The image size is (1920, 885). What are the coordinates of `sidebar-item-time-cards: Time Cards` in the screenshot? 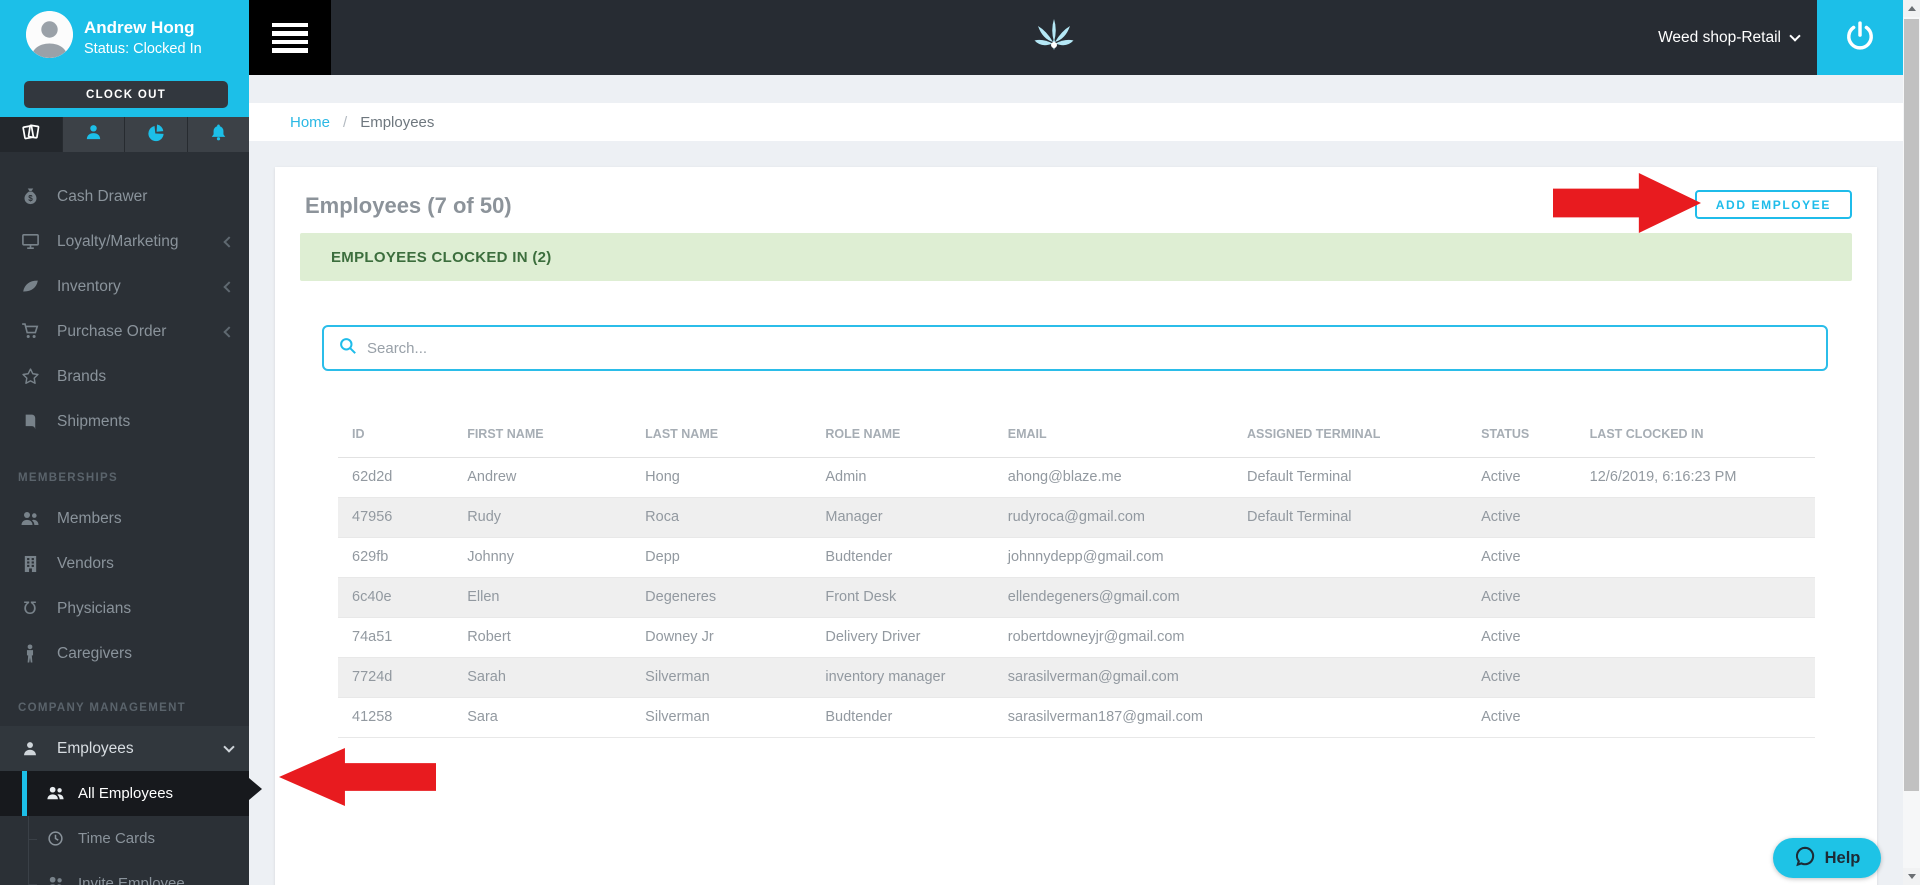 It's located at (124, 838).